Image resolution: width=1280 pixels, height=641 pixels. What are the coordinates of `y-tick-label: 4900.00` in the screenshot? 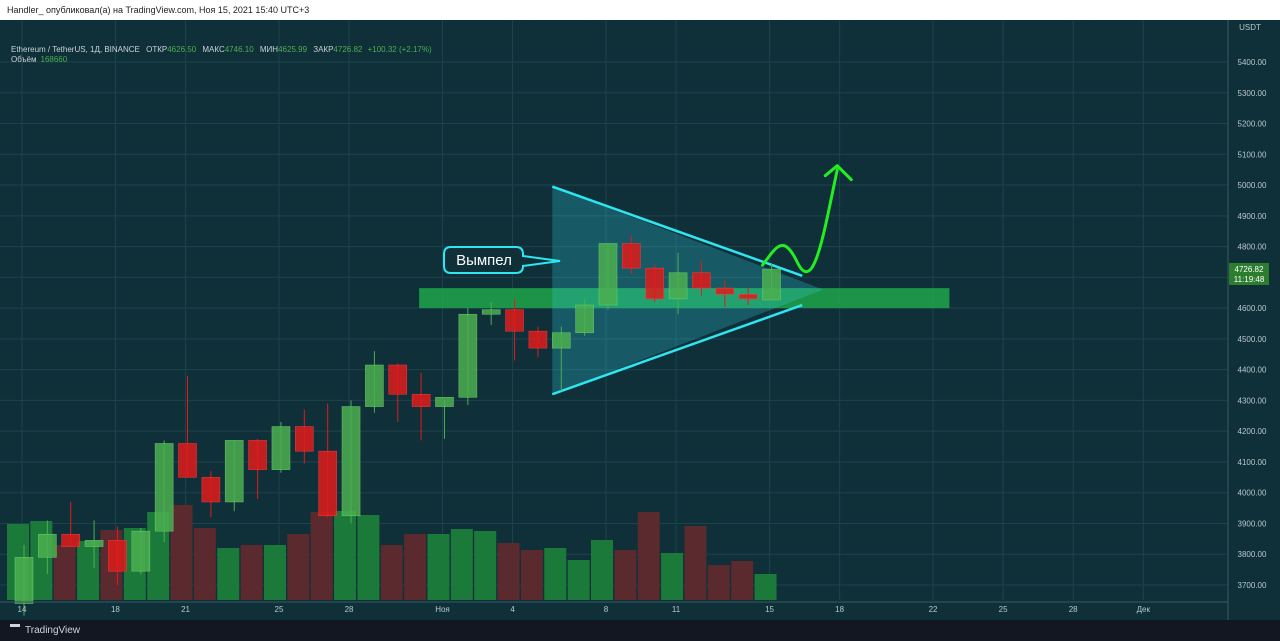 It's located at (1252, 216).